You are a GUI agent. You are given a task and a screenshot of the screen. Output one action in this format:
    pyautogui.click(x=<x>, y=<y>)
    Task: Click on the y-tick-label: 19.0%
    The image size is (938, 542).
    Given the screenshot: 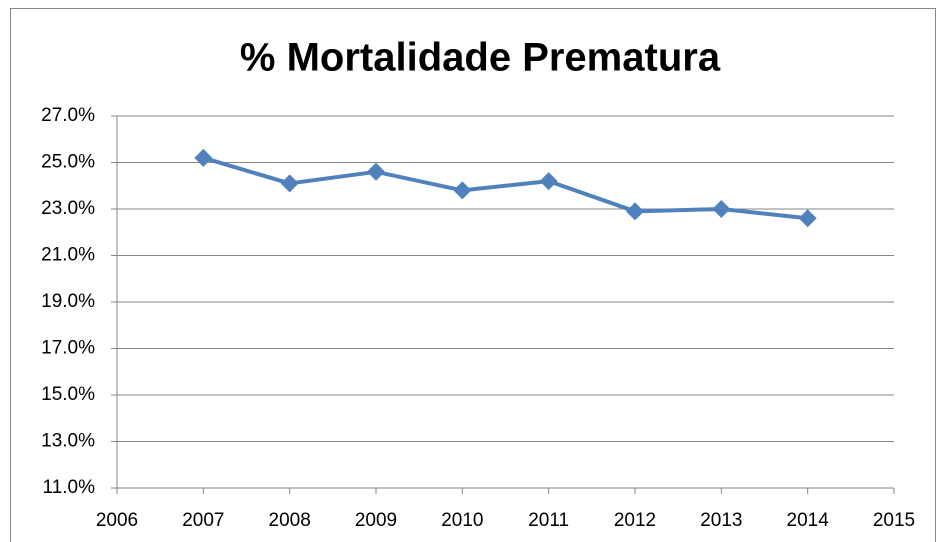 What is the action you would take?
    pyautogui.click(x=68, y=301)
    